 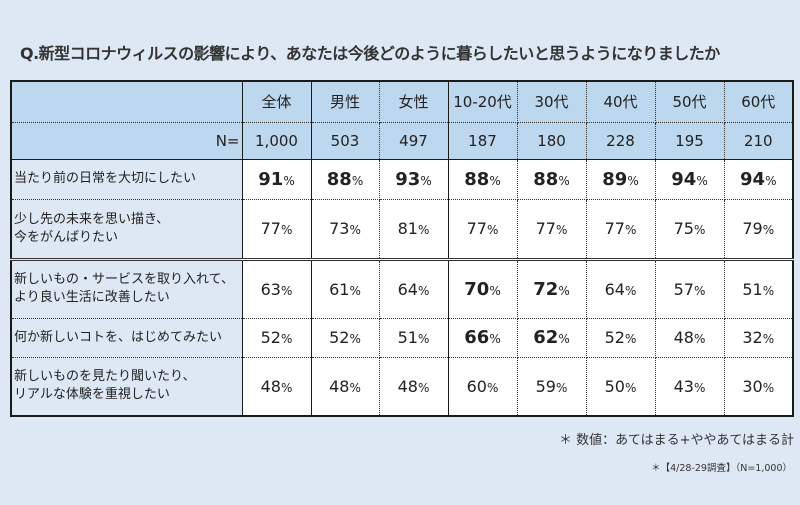 What do you see at coordinates (413, 179) in the screenshot?
I see `percentage-cell: 93%` at bounding box center [413, 179].